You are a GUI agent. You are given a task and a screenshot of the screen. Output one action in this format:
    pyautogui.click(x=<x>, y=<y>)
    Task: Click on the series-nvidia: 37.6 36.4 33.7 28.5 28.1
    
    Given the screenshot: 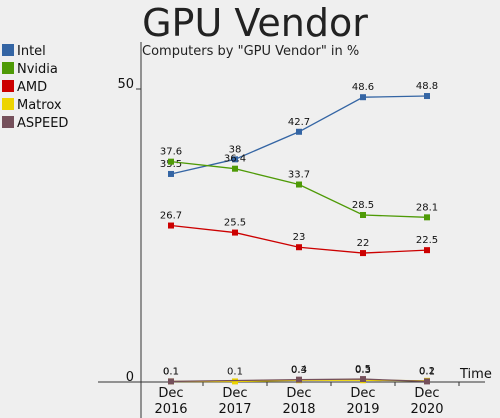 What is the action you would take?
    pyautogui.click(x=299, y=184)
    